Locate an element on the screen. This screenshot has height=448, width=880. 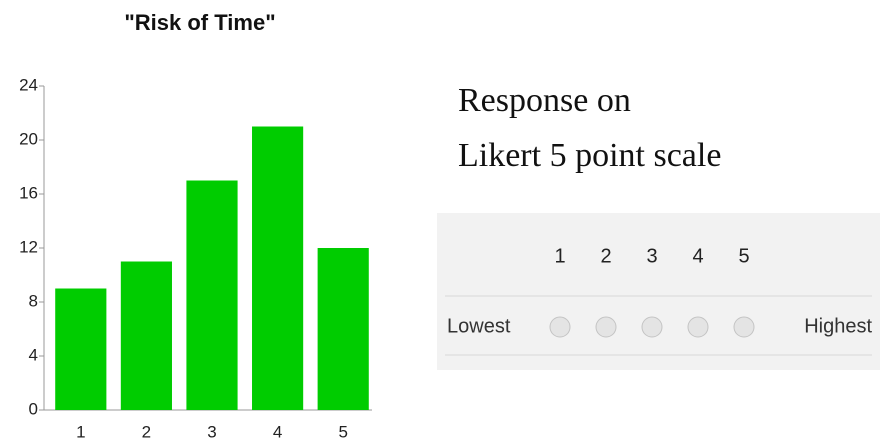
likert-high-label: Highest is located at coordinates (838, 326).